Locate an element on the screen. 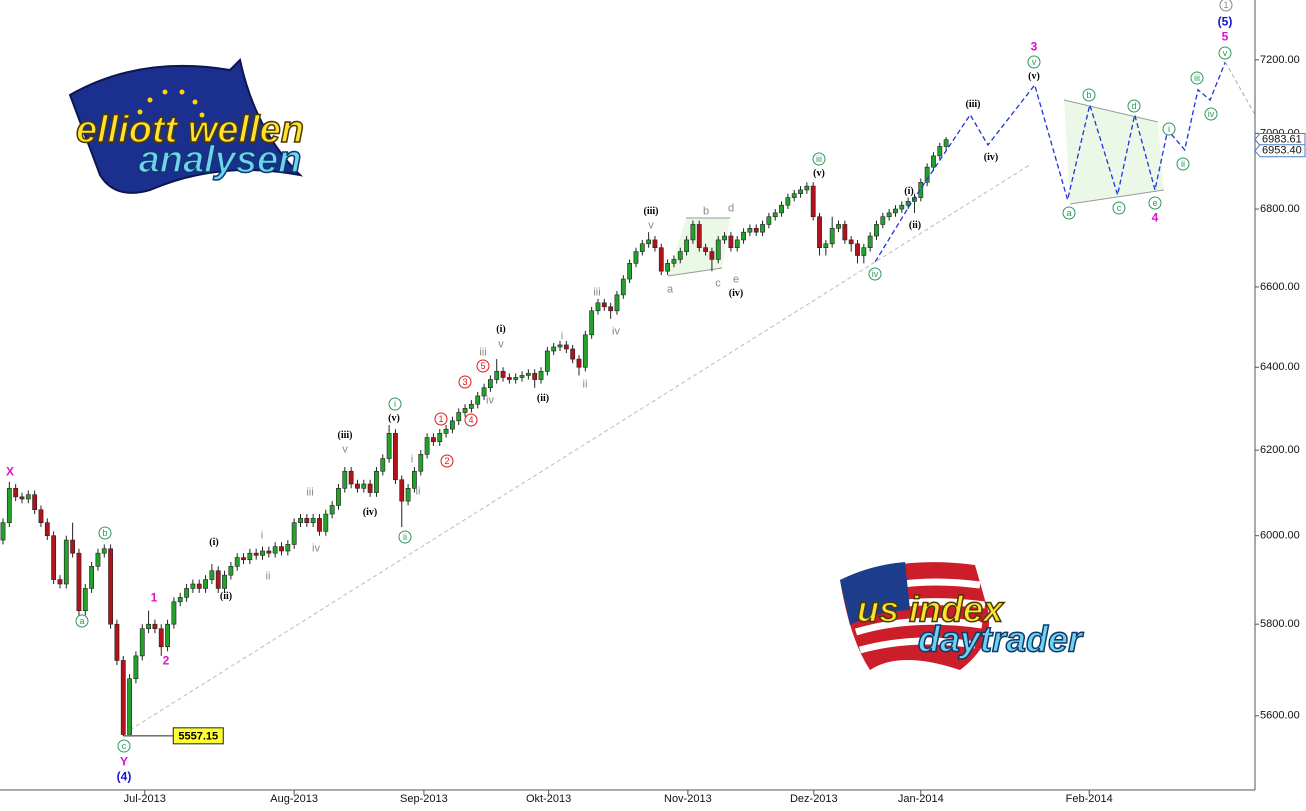  wave-label: Y is located at coordinates (124, 762).